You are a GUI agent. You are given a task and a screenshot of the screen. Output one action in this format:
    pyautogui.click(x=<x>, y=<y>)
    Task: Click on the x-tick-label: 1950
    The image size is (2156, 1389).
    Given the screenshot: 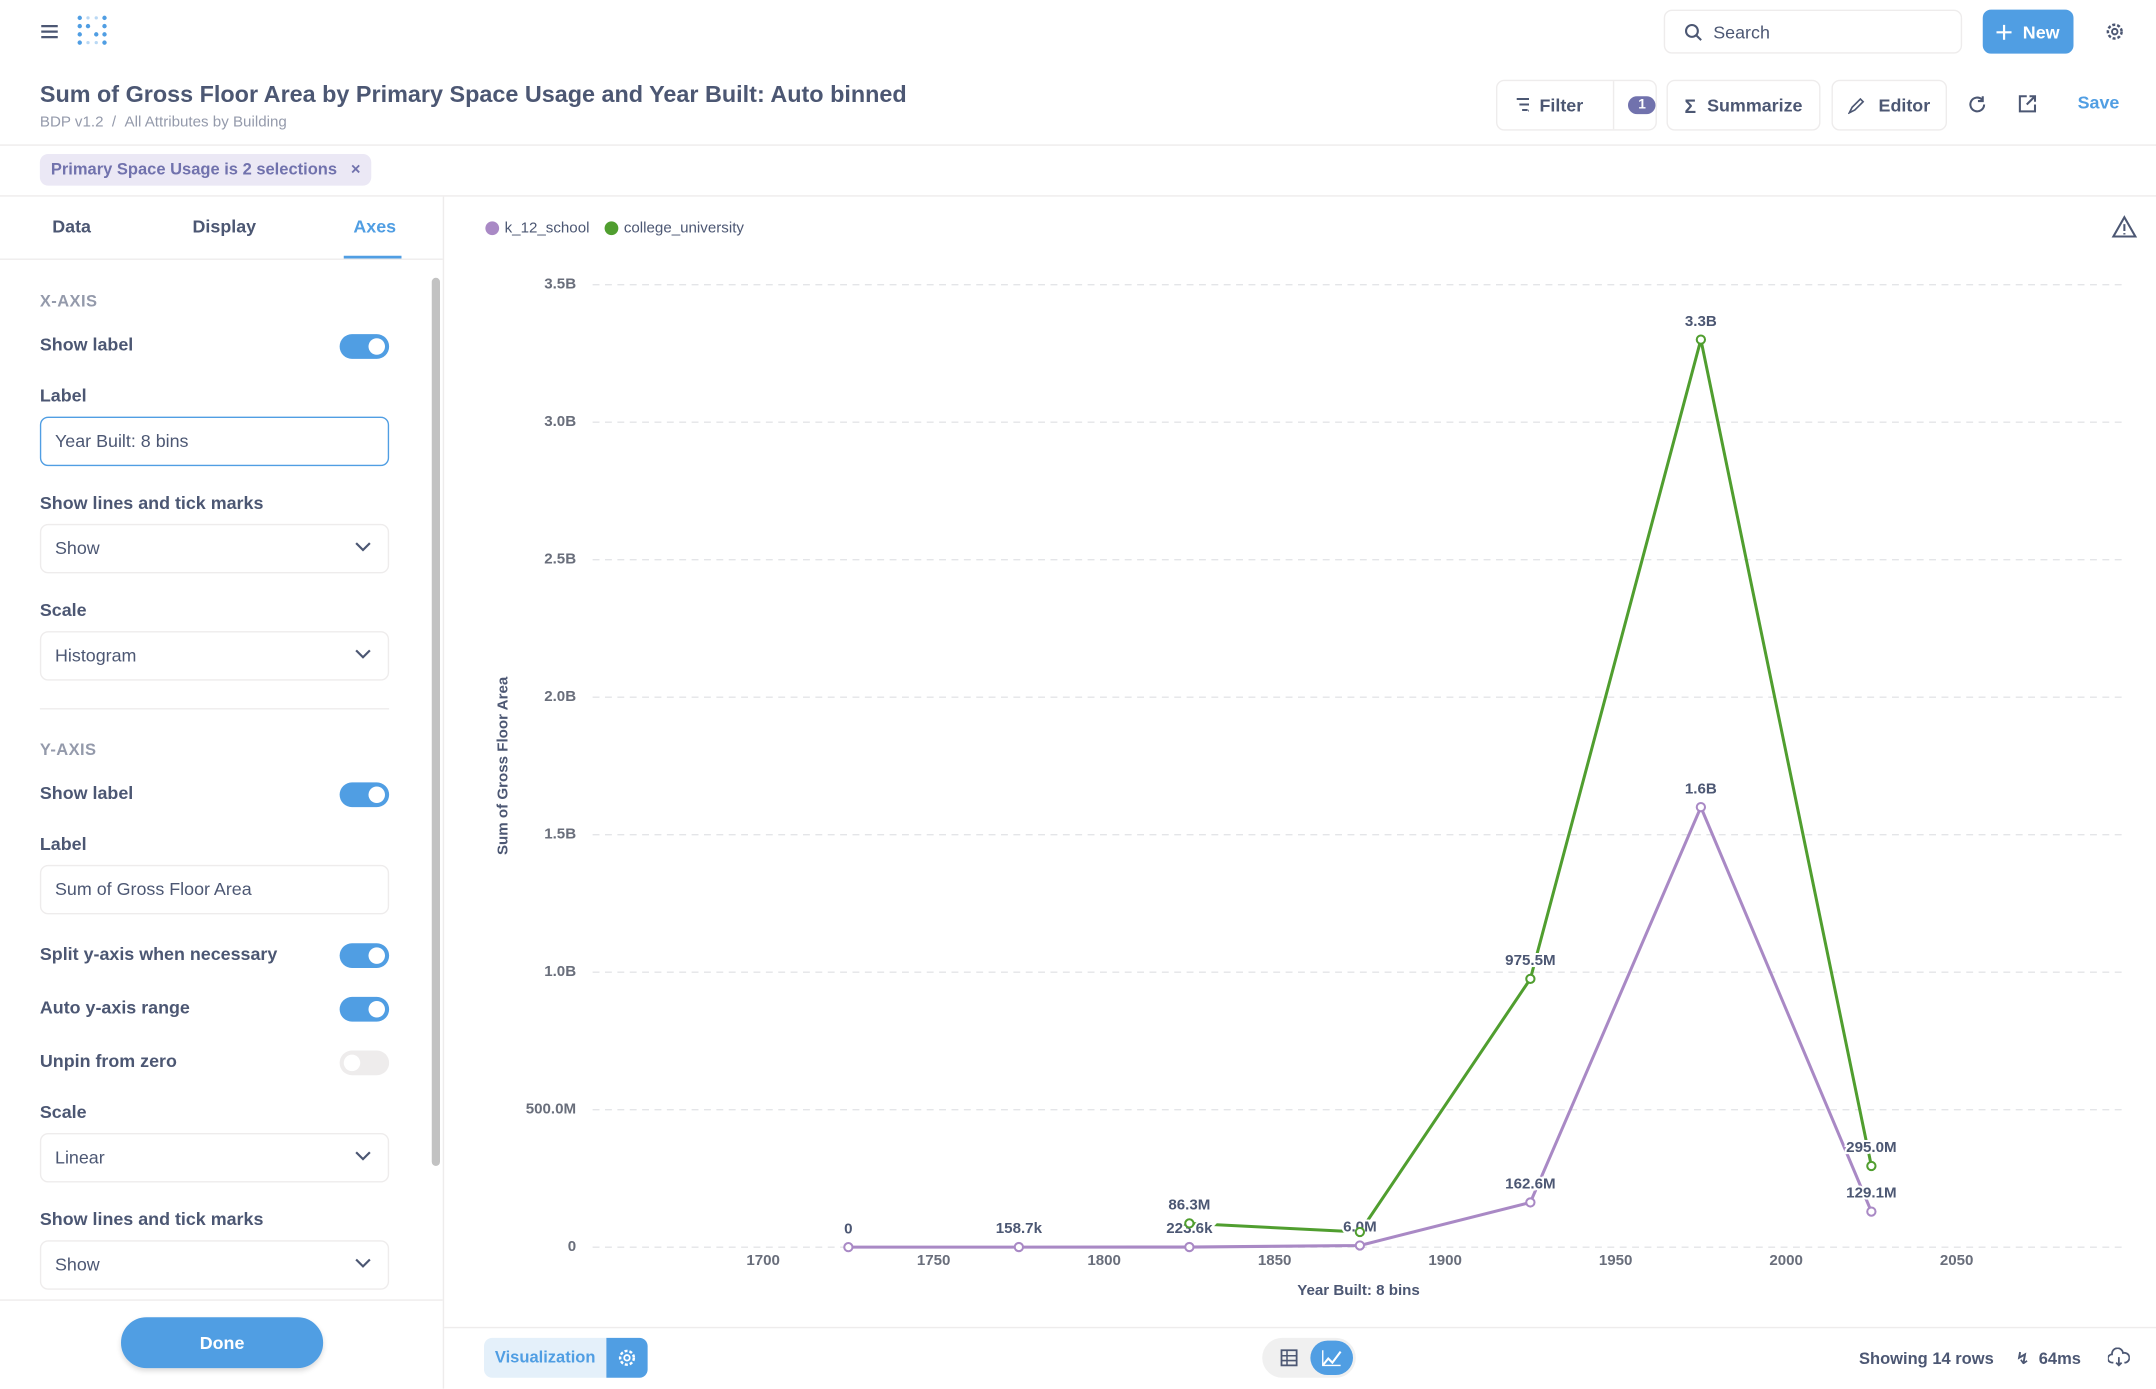 What is the action you would take?
    pyautogui.click(x=1616, y=1260)
    